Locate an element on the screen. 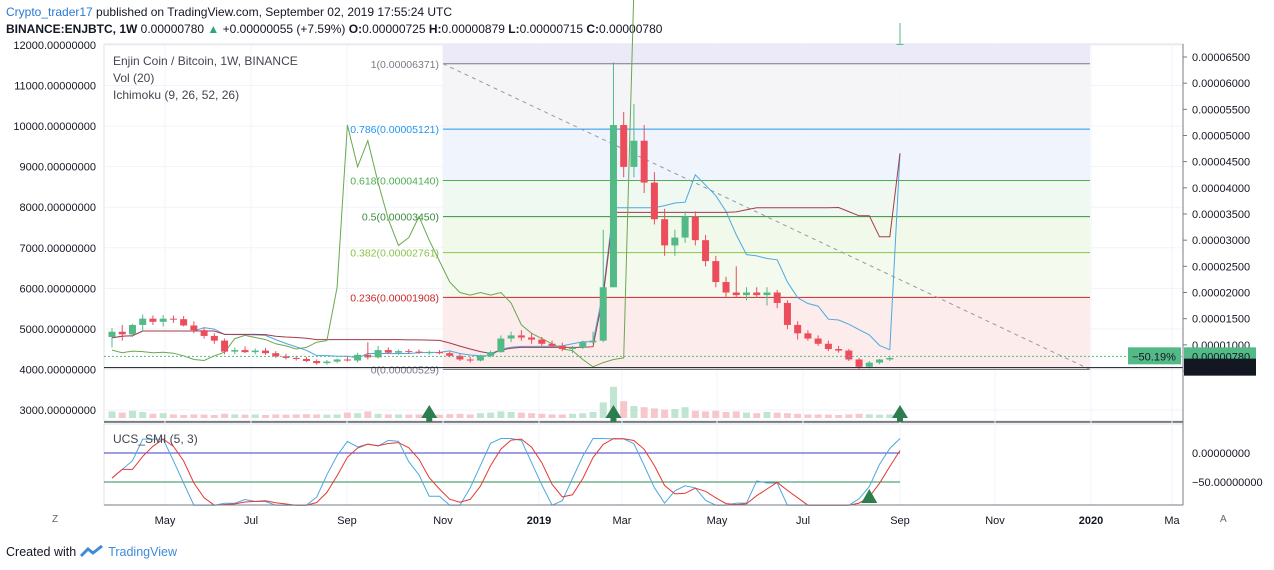 The image size is (1274, 570). smi-axis-tick: 0.00000000 is located at coordinates (1221, 454).